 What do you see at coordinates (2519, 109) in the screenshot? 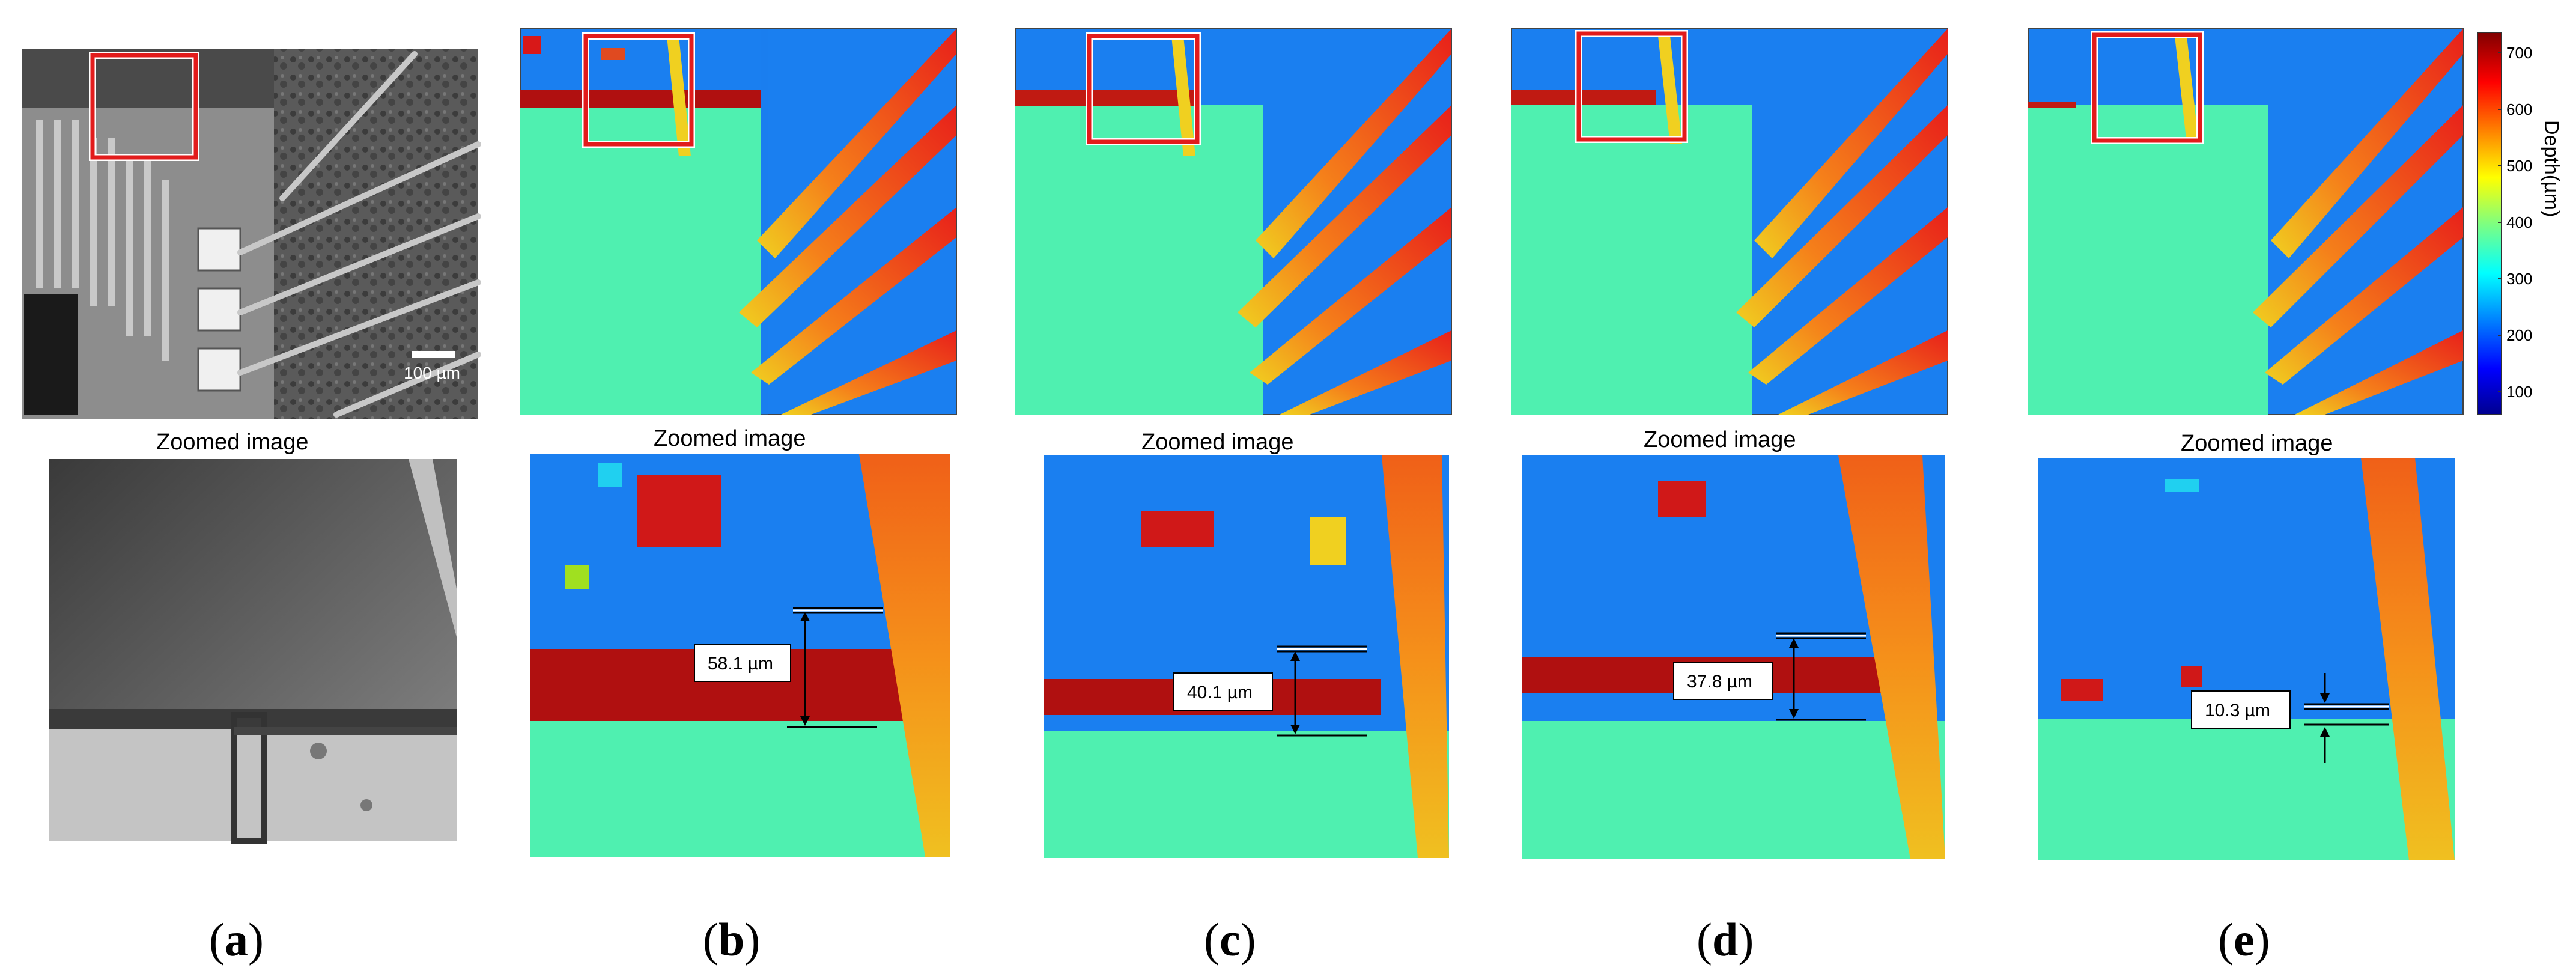
I see `colorbar-tick-label: 600` at bounding box center [2519, 109].